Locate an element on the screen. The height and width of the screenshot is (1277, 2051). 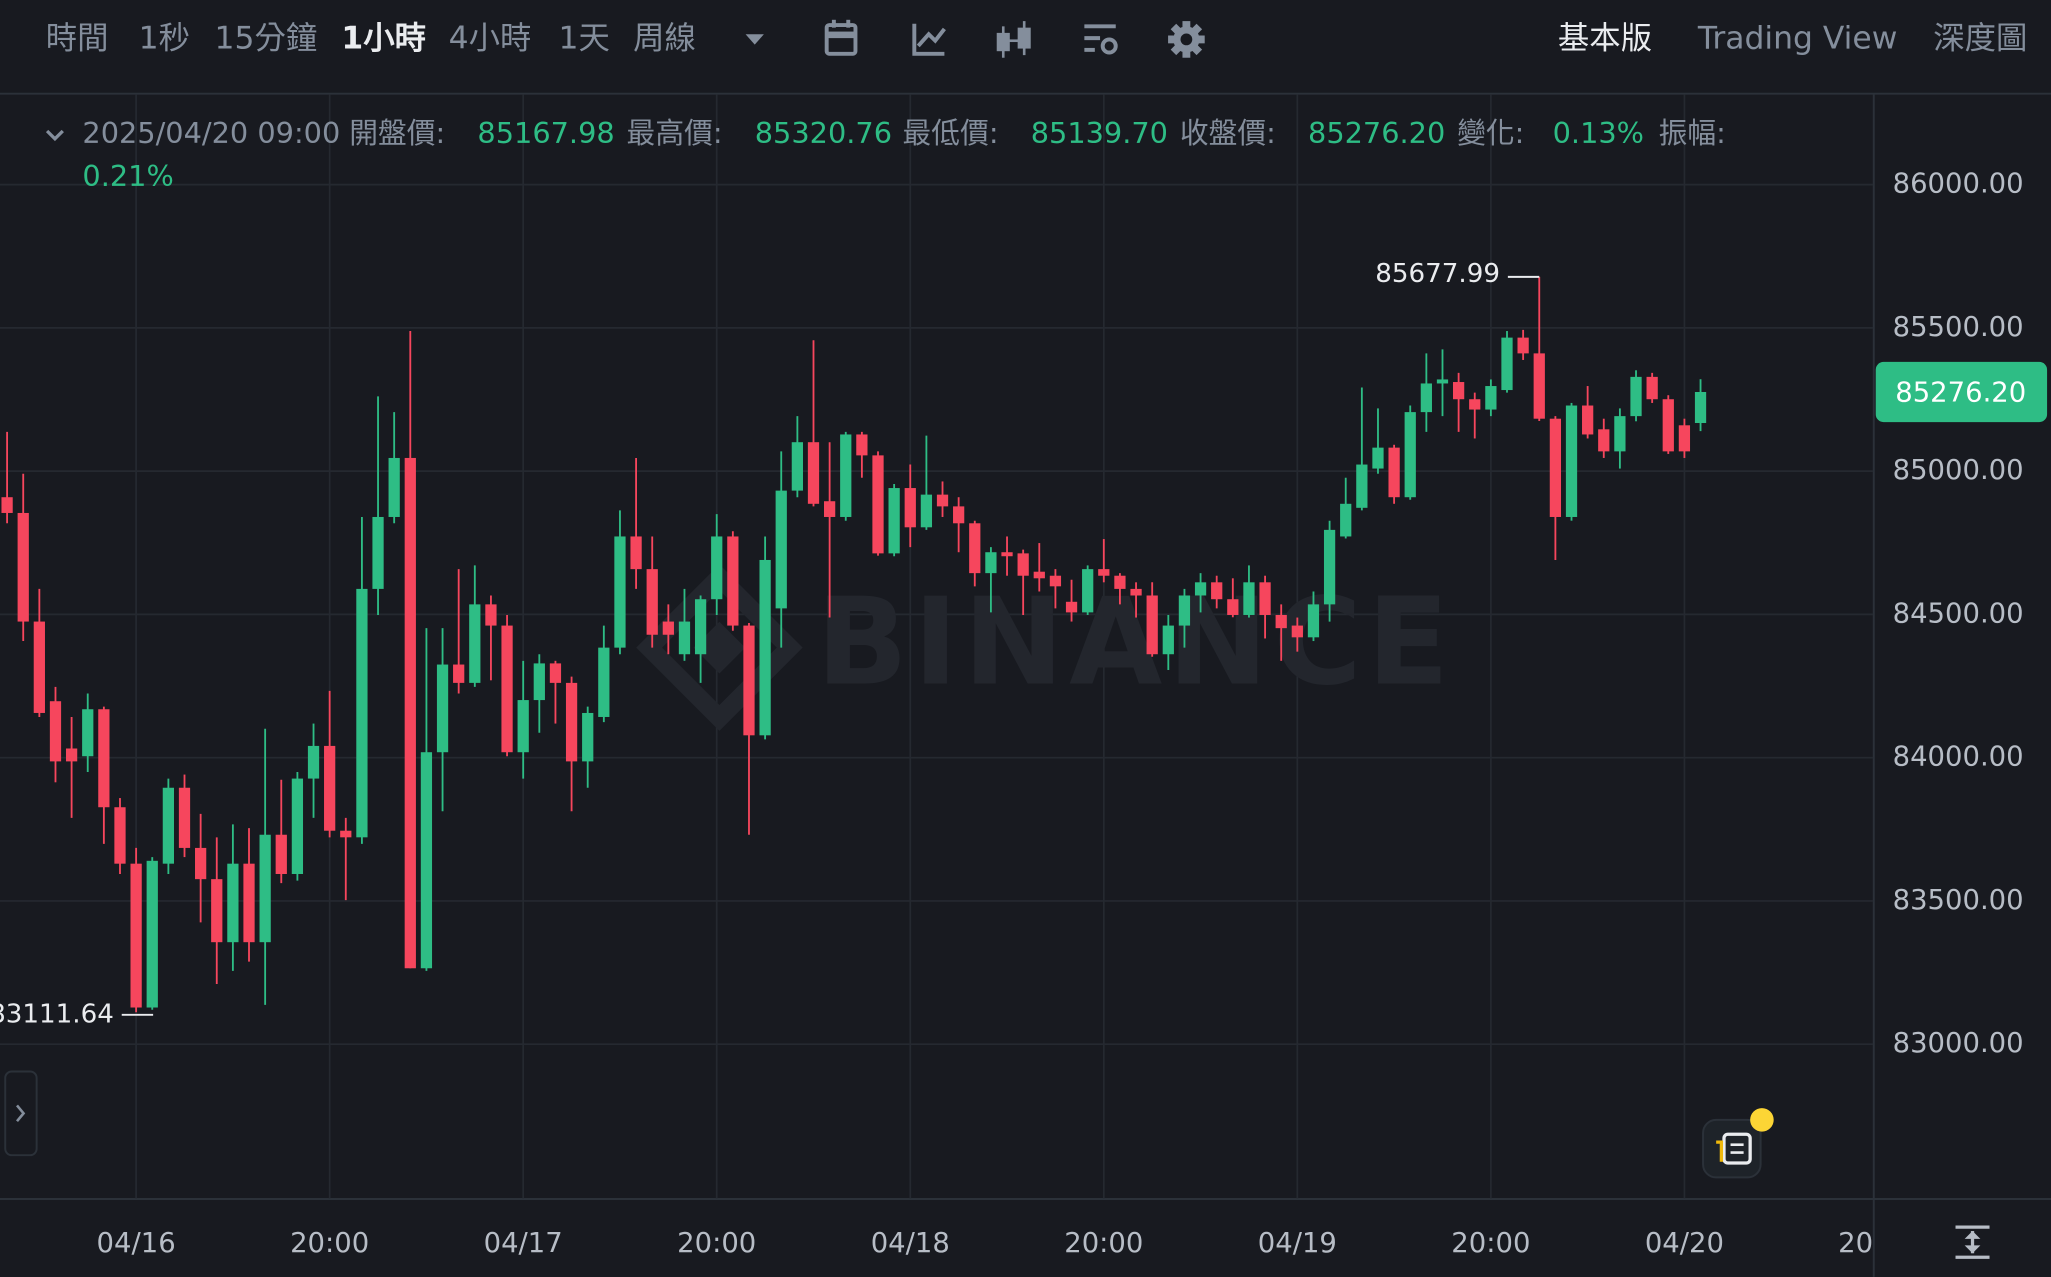
view-tab: Trading View is located at coordinates (1797, 38).